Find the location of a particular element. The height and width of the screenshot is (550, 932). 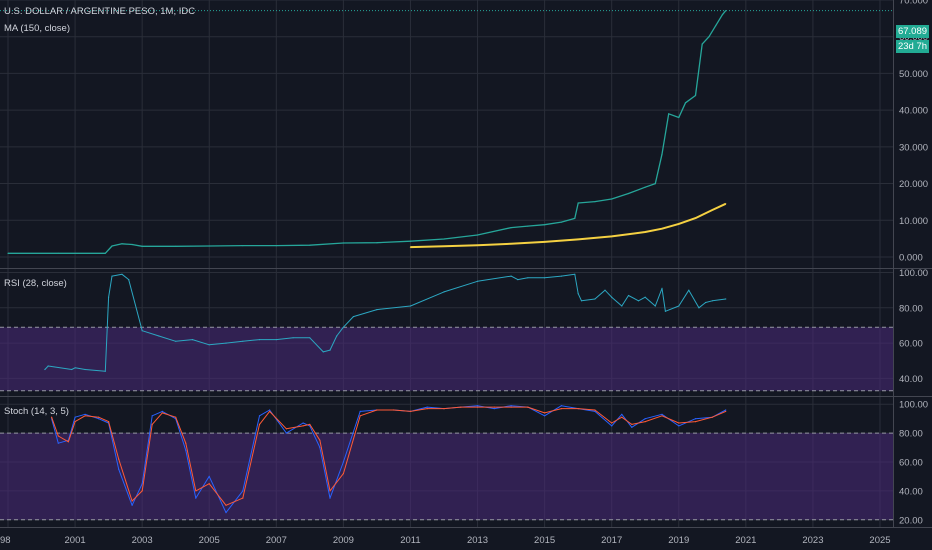

y-tick-label: 60.00 is located at coordinates (911, 344).